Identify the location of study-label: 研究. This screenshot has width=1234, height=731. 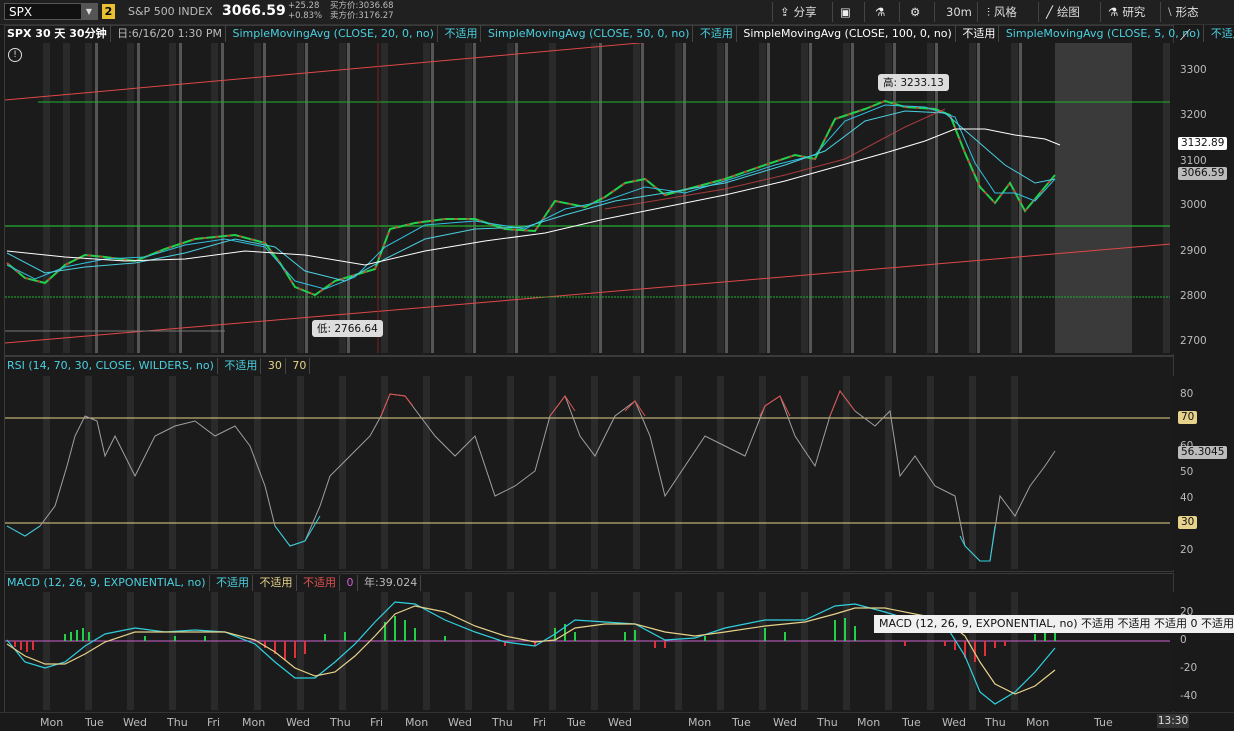
(1134, 12).